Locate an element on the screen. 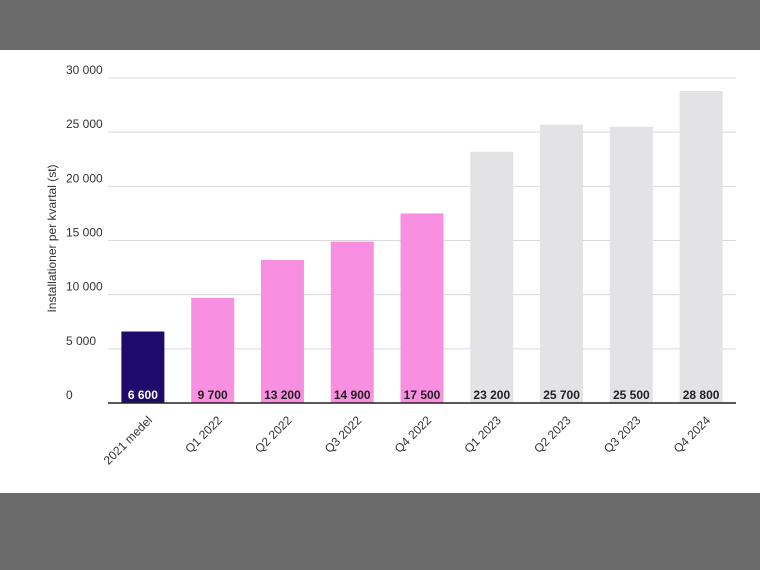 The image size is (760, 570). bar-value-label: 6 600 is located at coordinates (143, 395).